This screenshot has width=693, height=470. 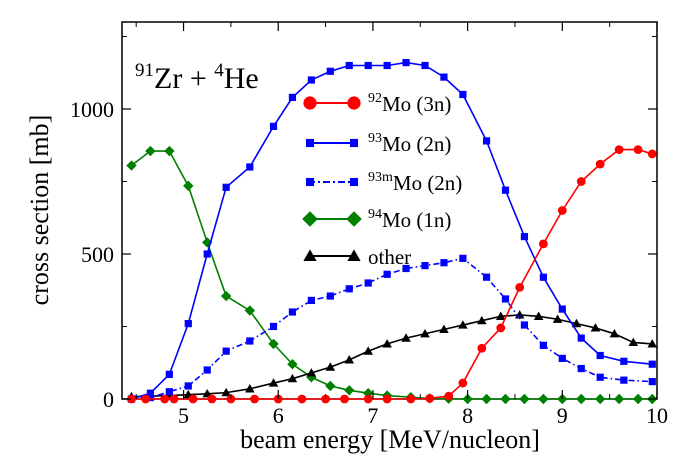 I want to click on legend-label-text: Mo (1n), so click(x=416, y=220).